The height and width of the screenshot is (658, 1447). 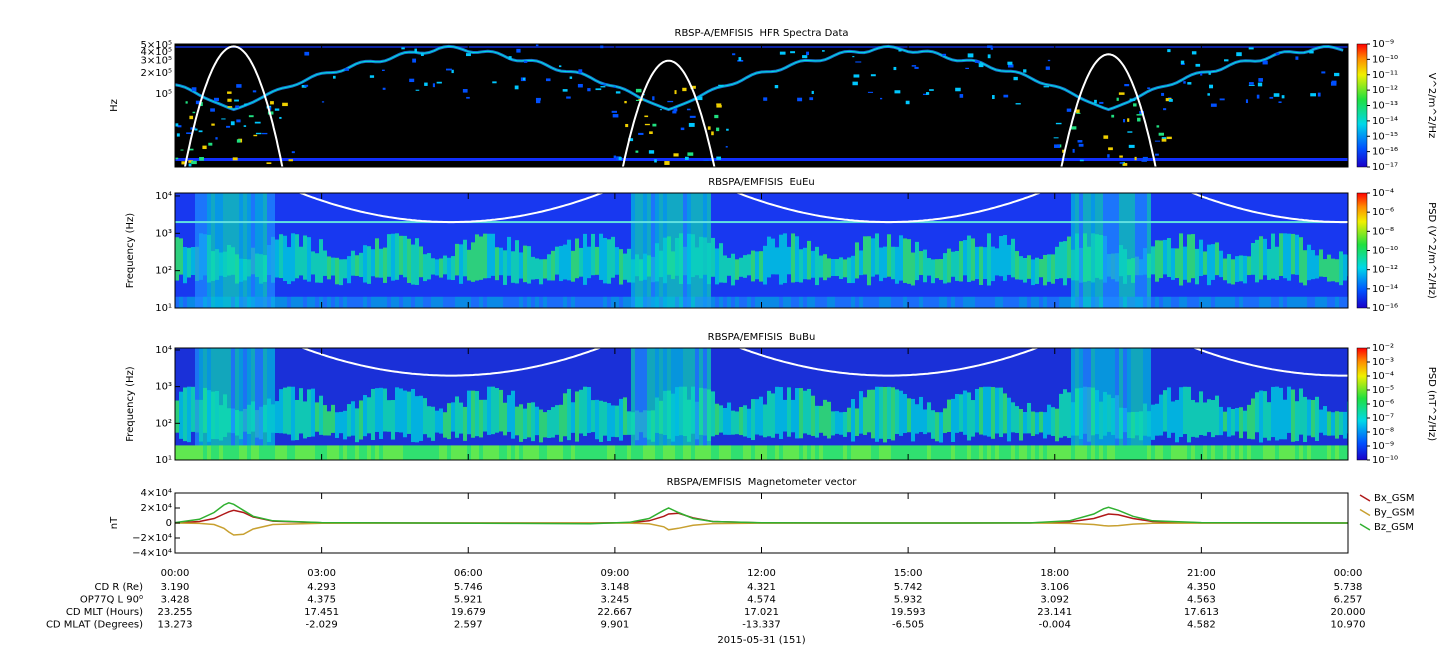 I want to click on ephemeris-value: 5.742, so click(x=908, y=587).